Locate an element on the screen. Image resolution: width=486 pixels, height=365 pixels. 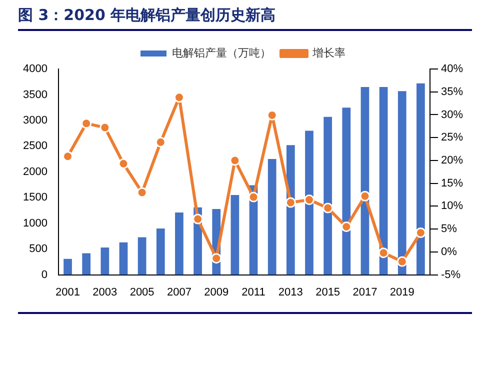
legend-label: 电解铝产量（万吨） is located at coordinates (221, 53).